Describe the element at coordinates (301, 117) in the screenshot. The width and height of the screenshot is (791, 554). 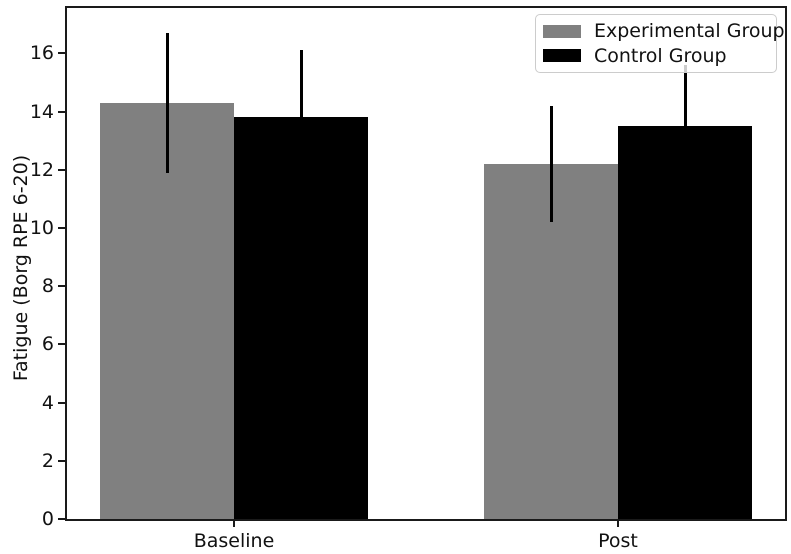
I see `error-bar-control-group-baseline` at that location.